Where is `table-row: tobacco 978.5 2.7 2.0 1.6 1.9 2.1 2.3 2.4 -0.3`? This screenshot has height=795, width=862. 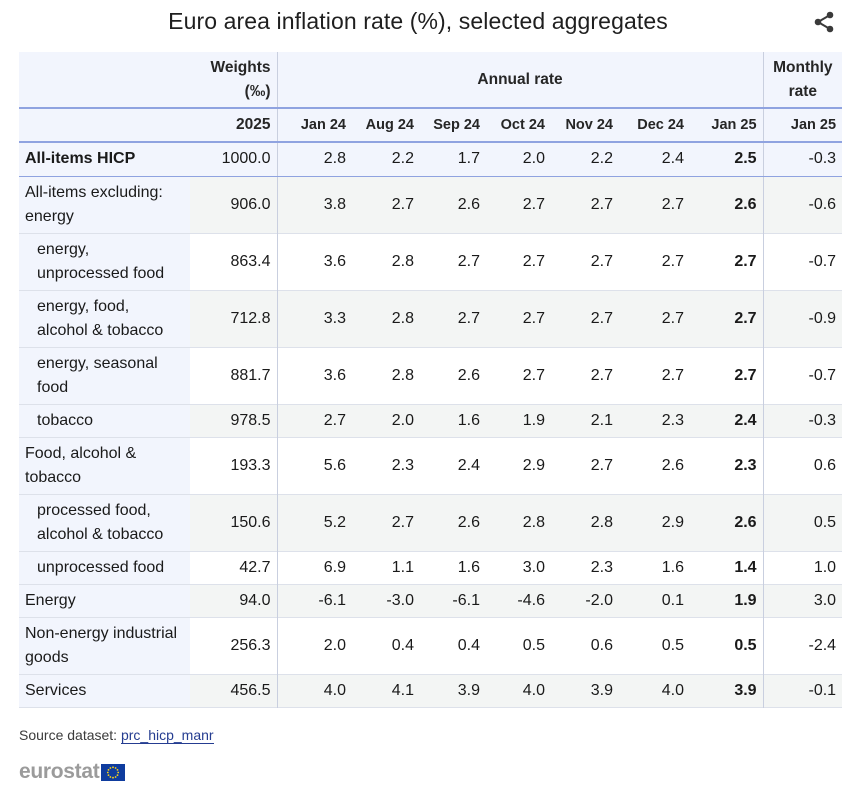 table-row: tobacco 978.5 2.7 2.0 1.6 1.9 2.1 2.3 2.4 -0.3 is located at coordinates (431, 420).